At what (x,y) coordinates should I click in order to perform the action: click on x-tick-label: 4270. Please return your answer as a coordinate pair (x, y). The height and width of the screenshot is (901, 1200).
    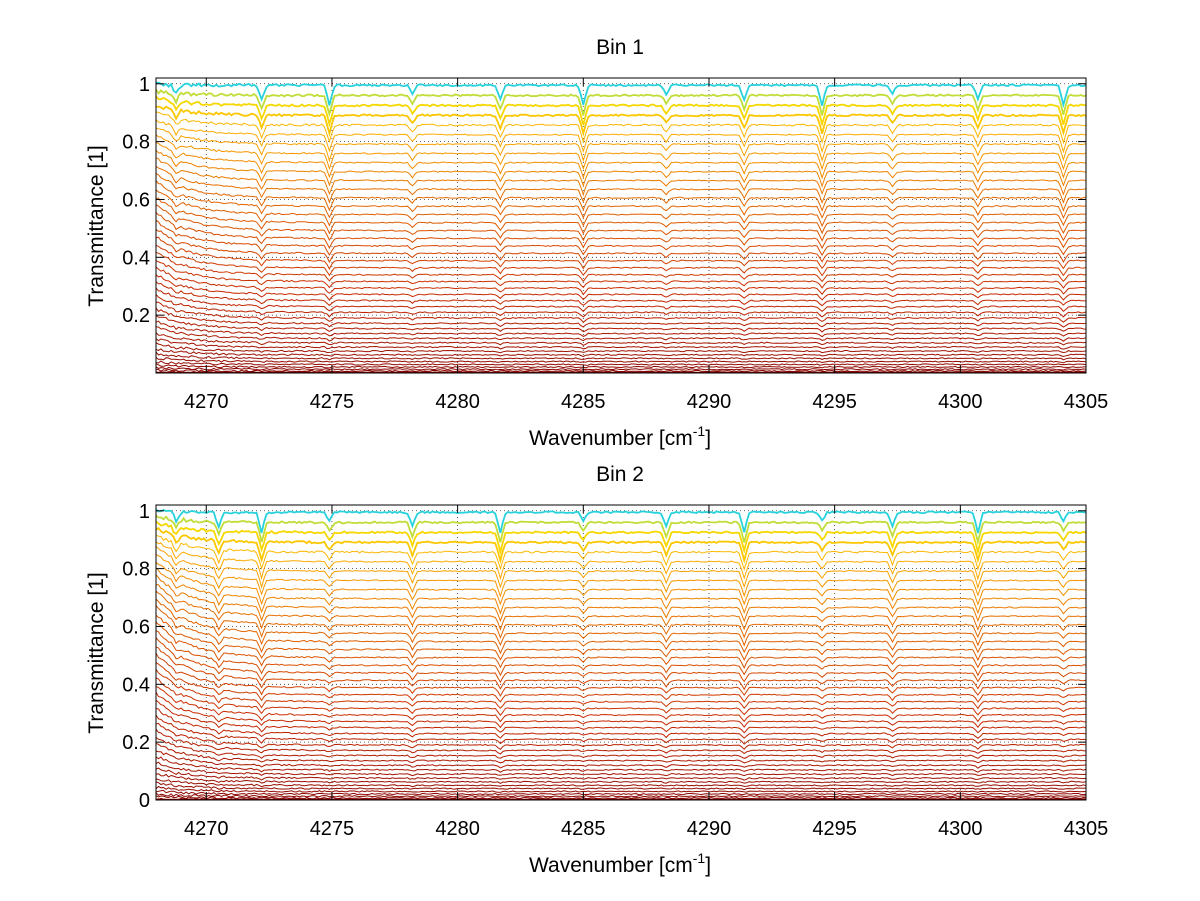
    Looking at the image, I should click on (206, 402).